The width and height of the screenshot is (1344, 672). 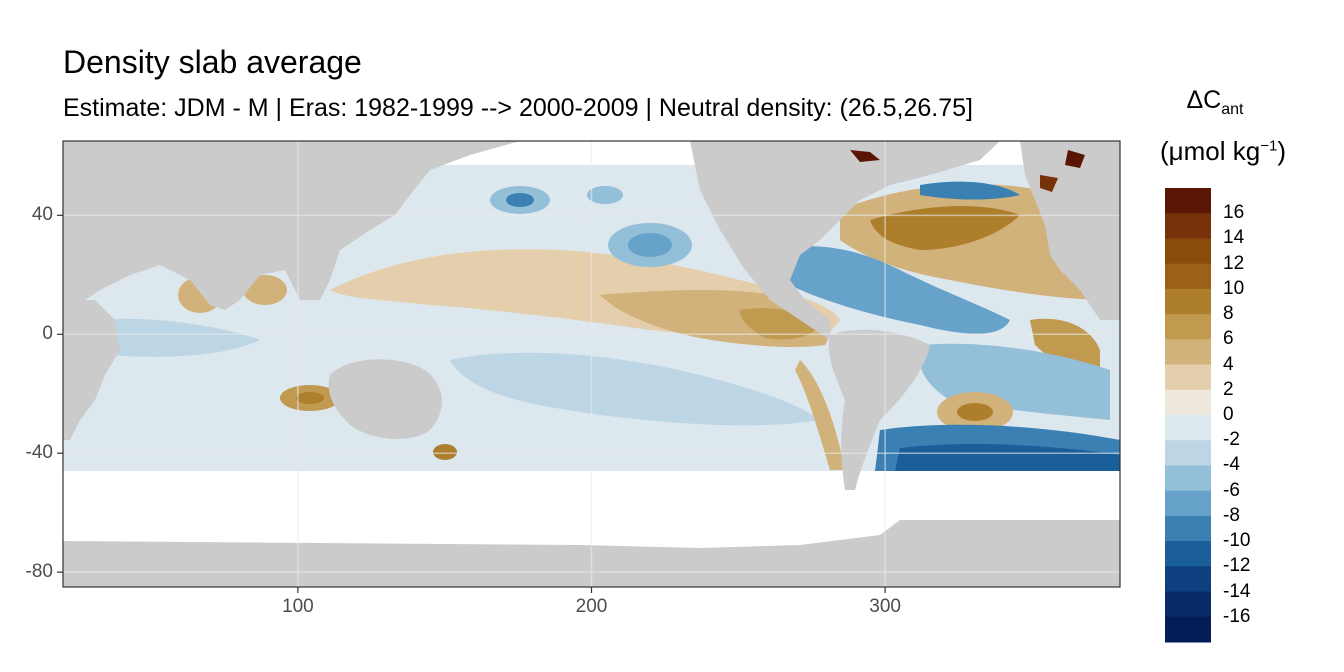 I want to click on norwegian-dark-patch, so click(x=1049, y=183).